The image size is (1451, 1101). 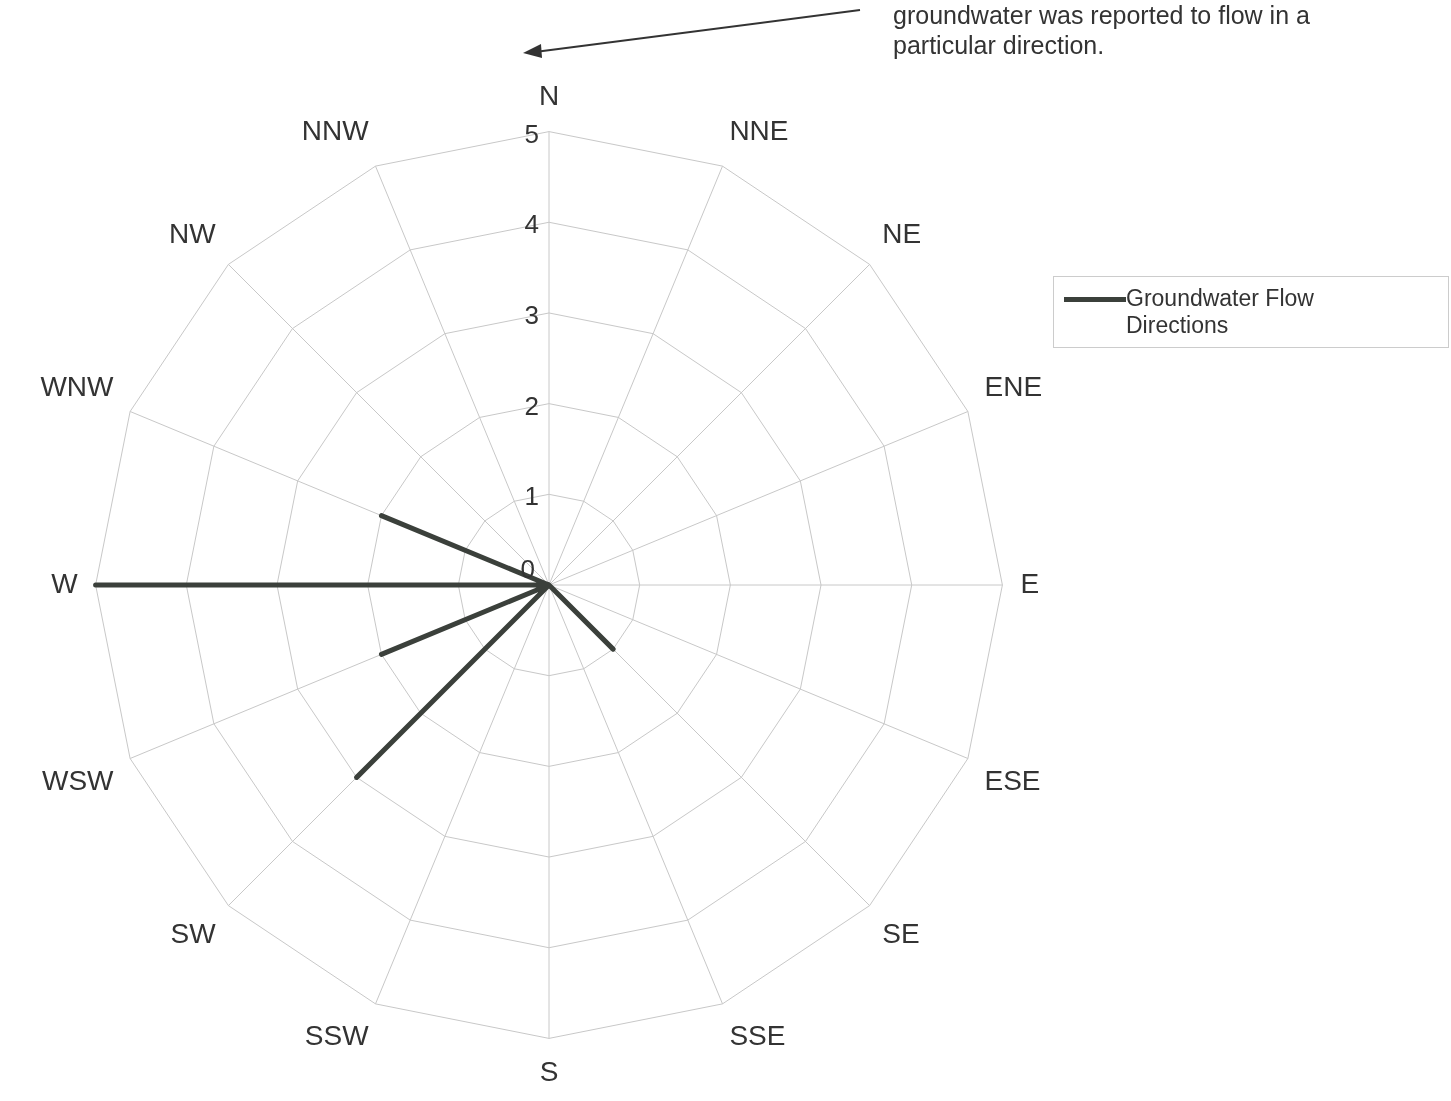 I want to click on text: groundwater was reported to flow in a particular direction., so click(x=1102, y=30).